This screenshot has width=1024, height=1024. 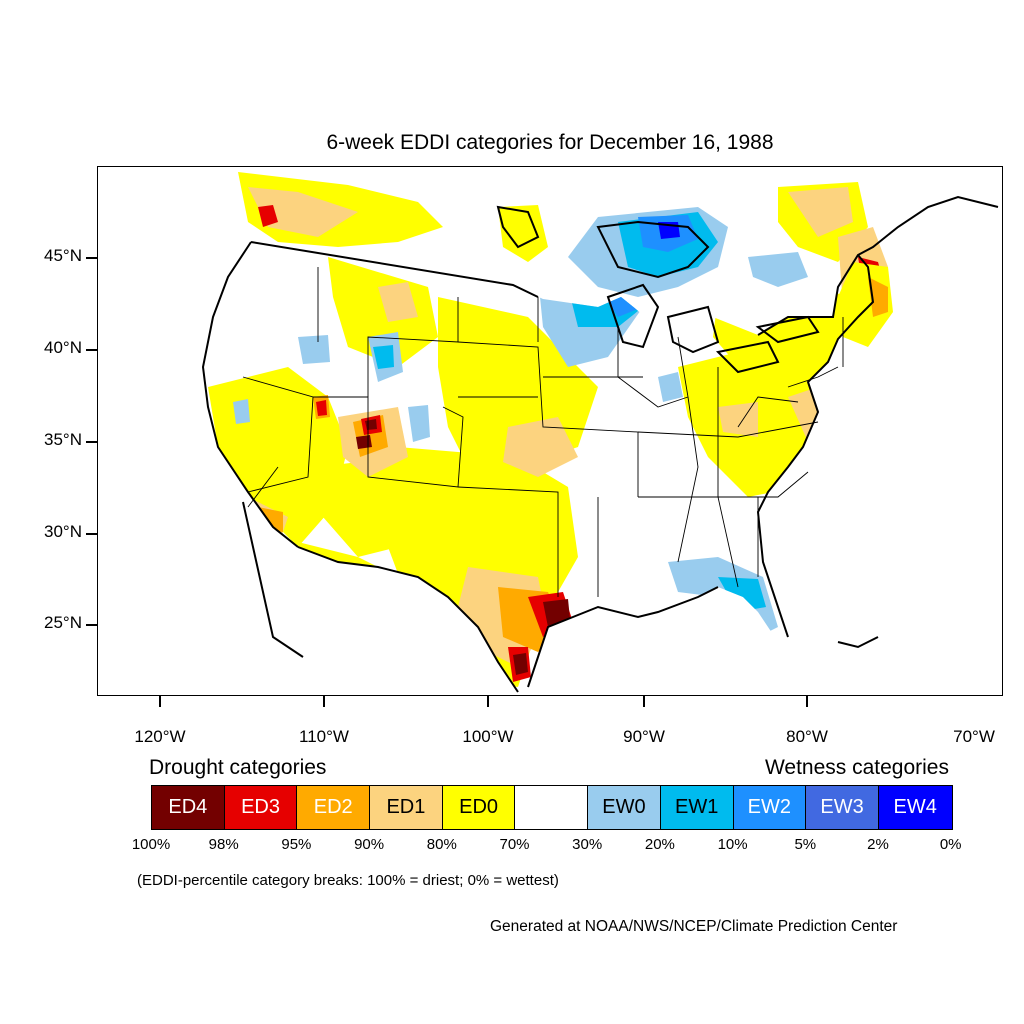 I want to click on lon-label: 110°W, so click(x=324, y=736).